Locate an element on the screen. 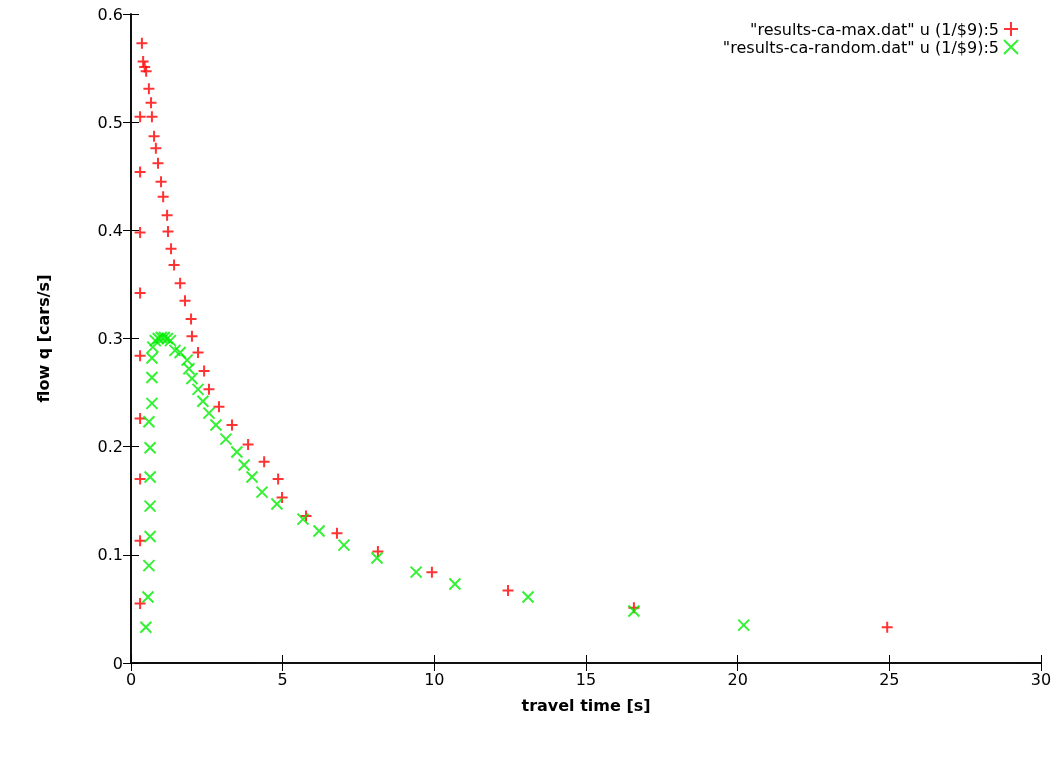  x-tick-label: 30 is located at coordinates (1041, 679).